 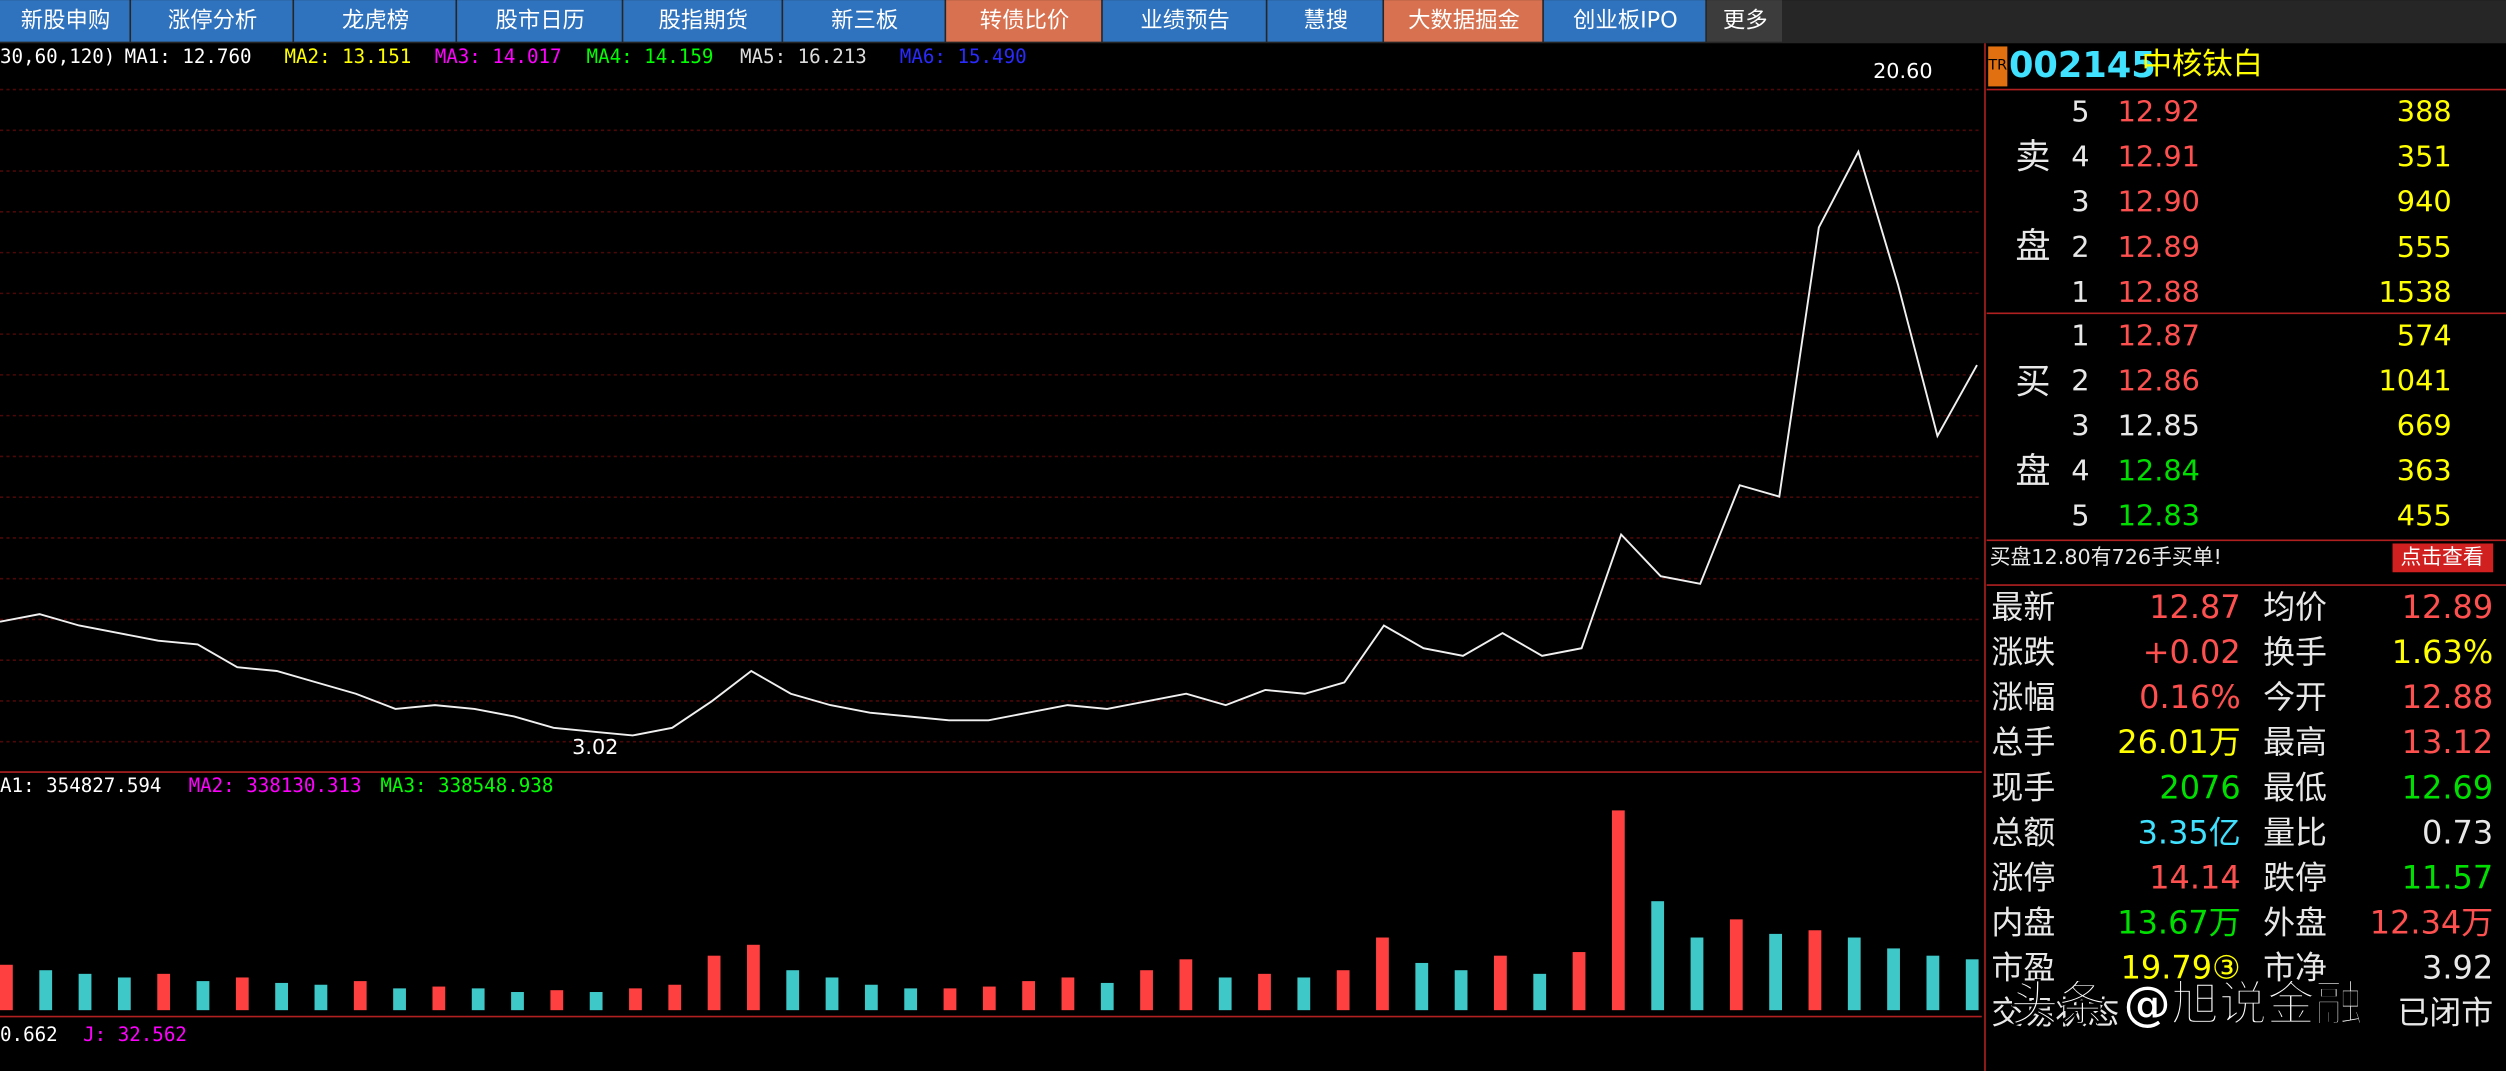 What do you see at coordinates (2447, 742) in the screenshot?
I see `stat-value: 13.12` at bounding box center [2447, 742].